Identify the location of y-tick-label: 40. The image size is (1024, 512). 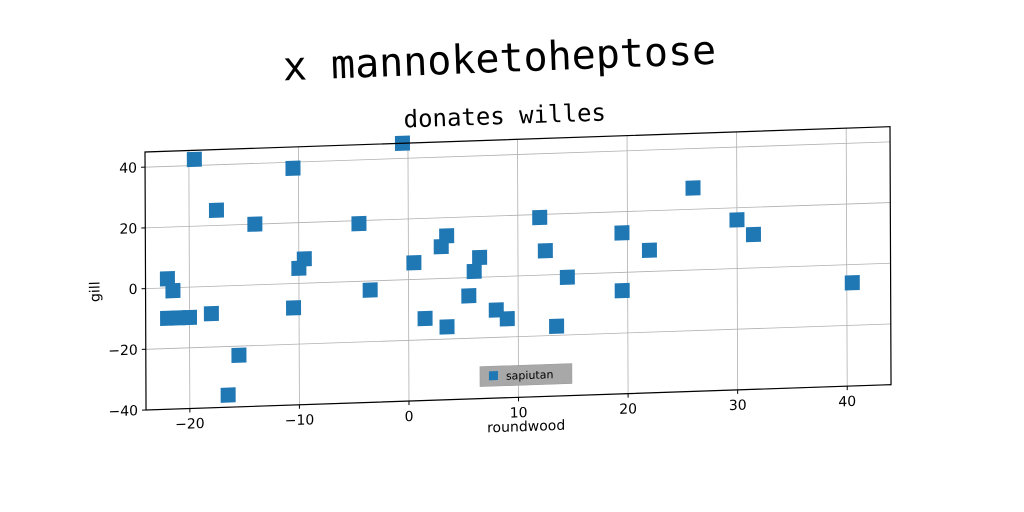
(128, 168).